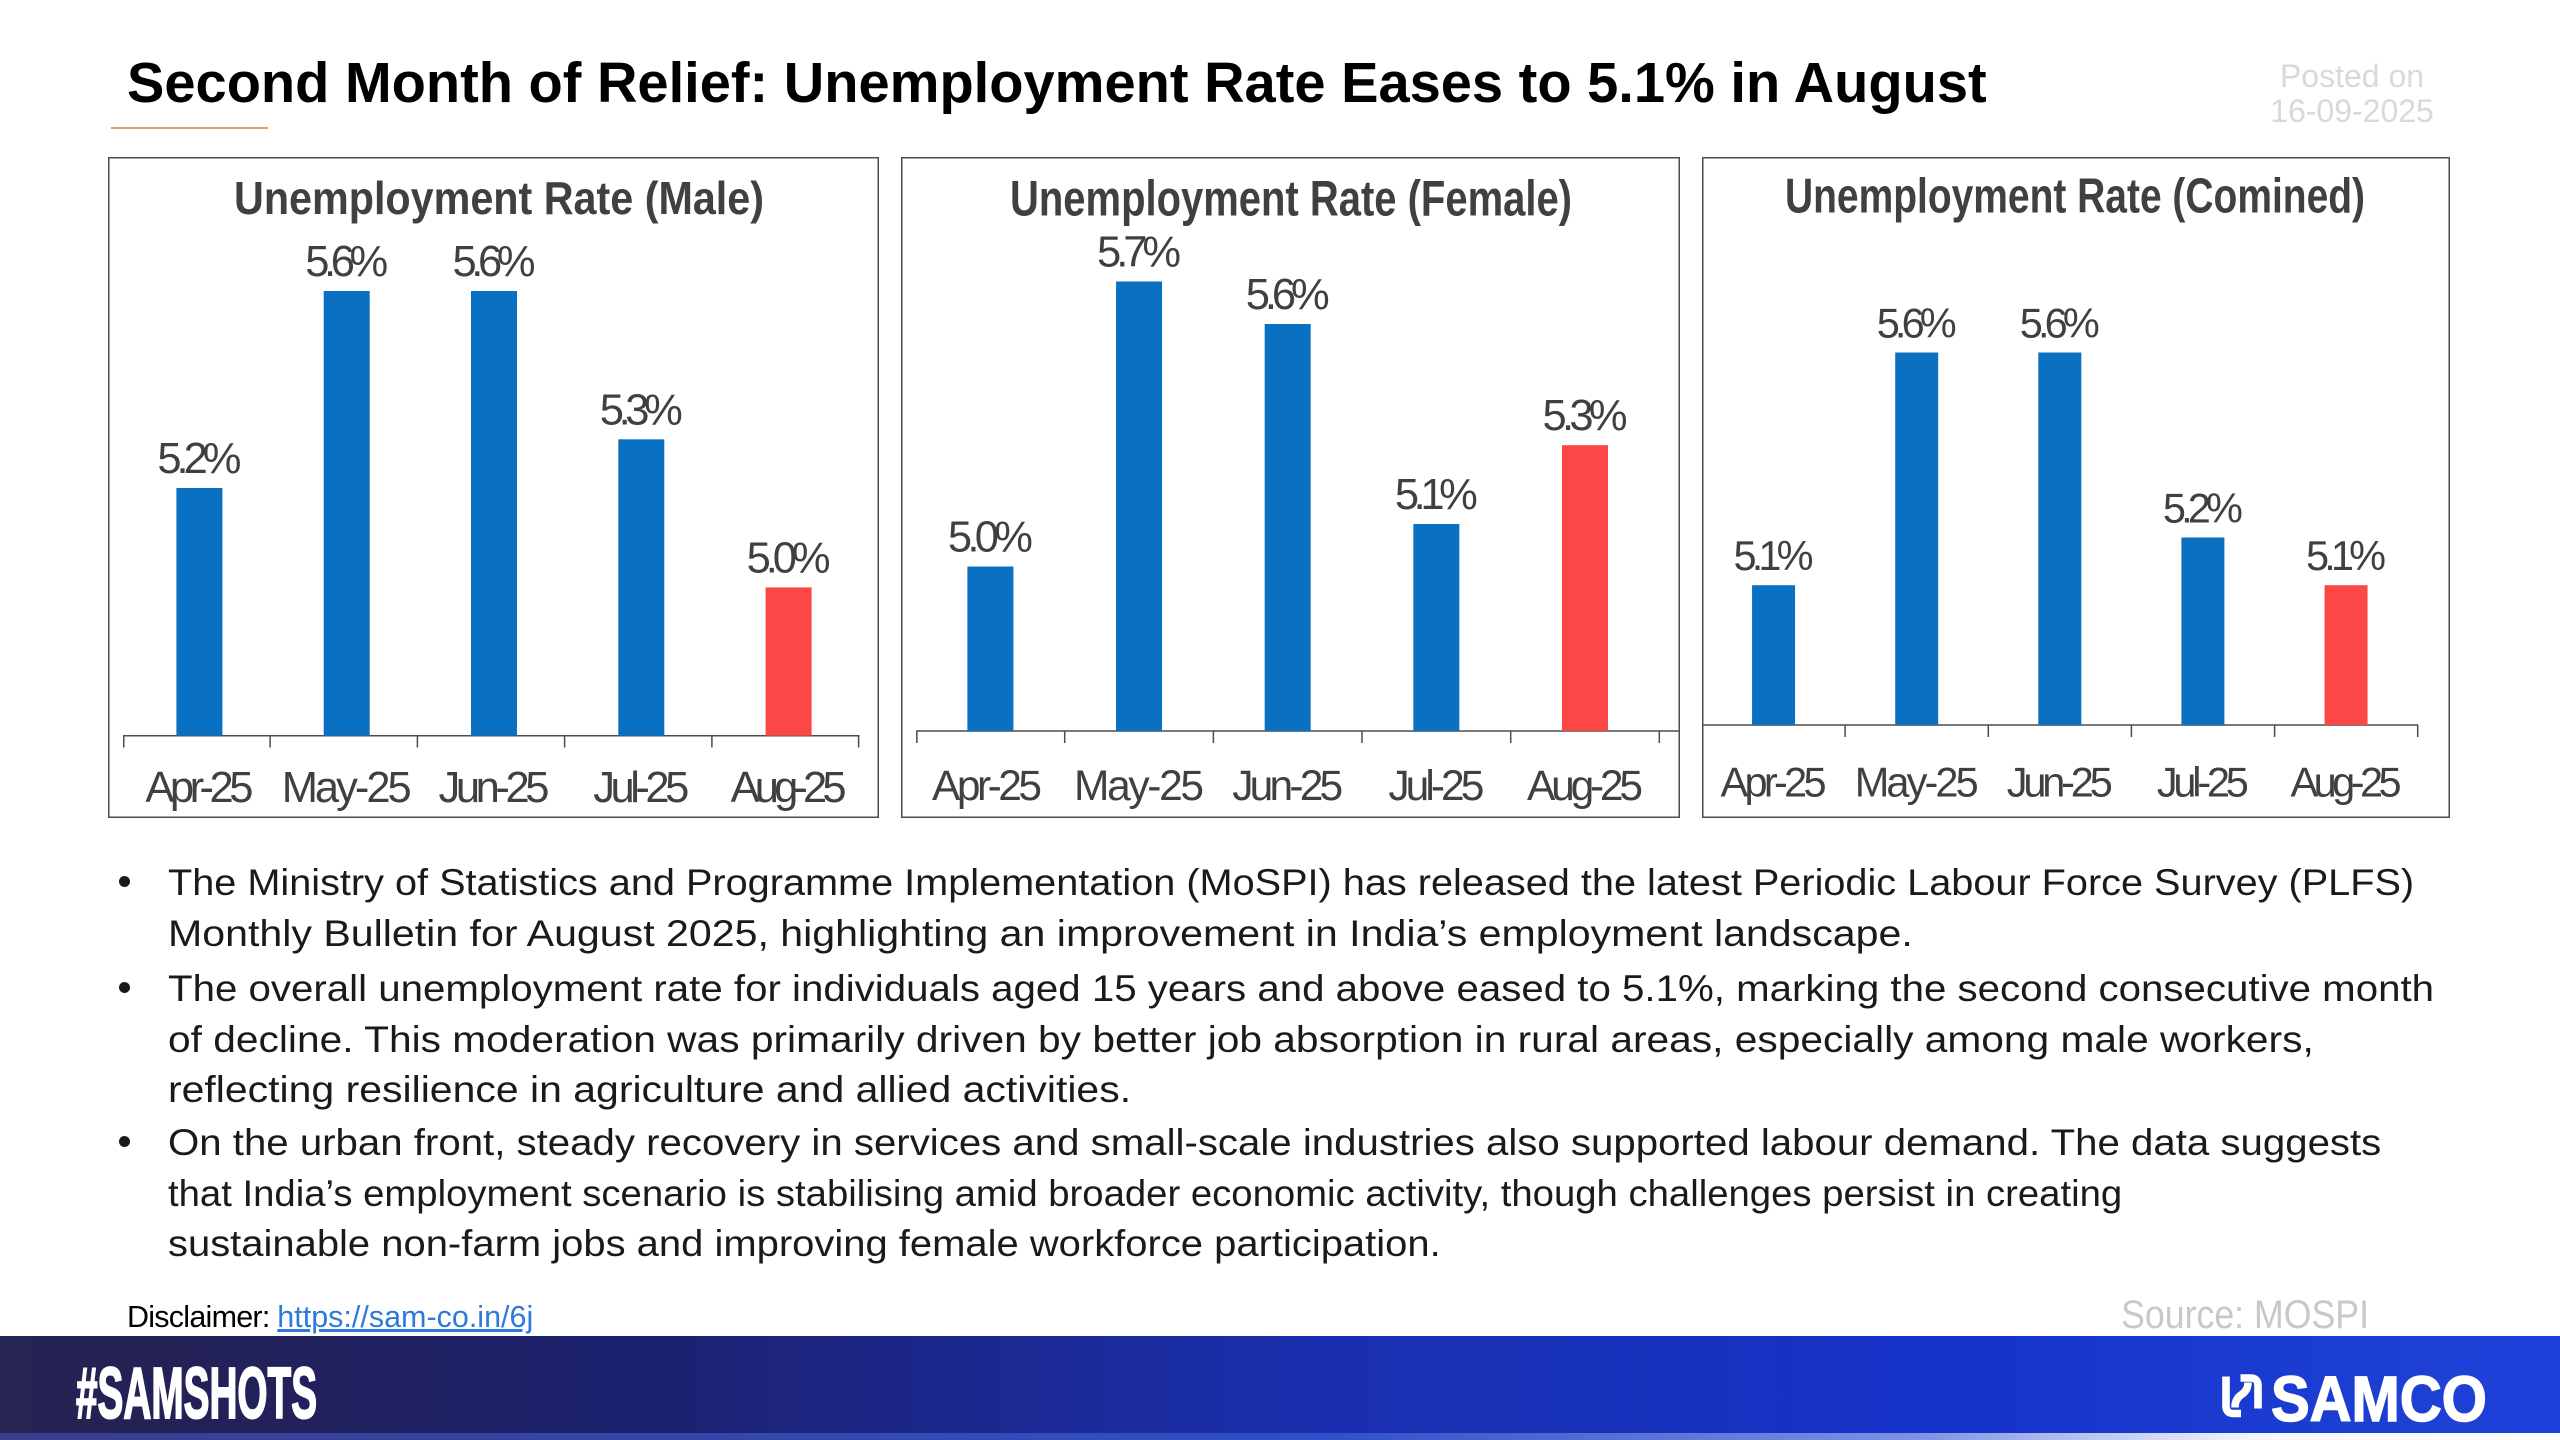  I want to click on svg-text: Unemployment Rate (Female), so click(1291, 198).